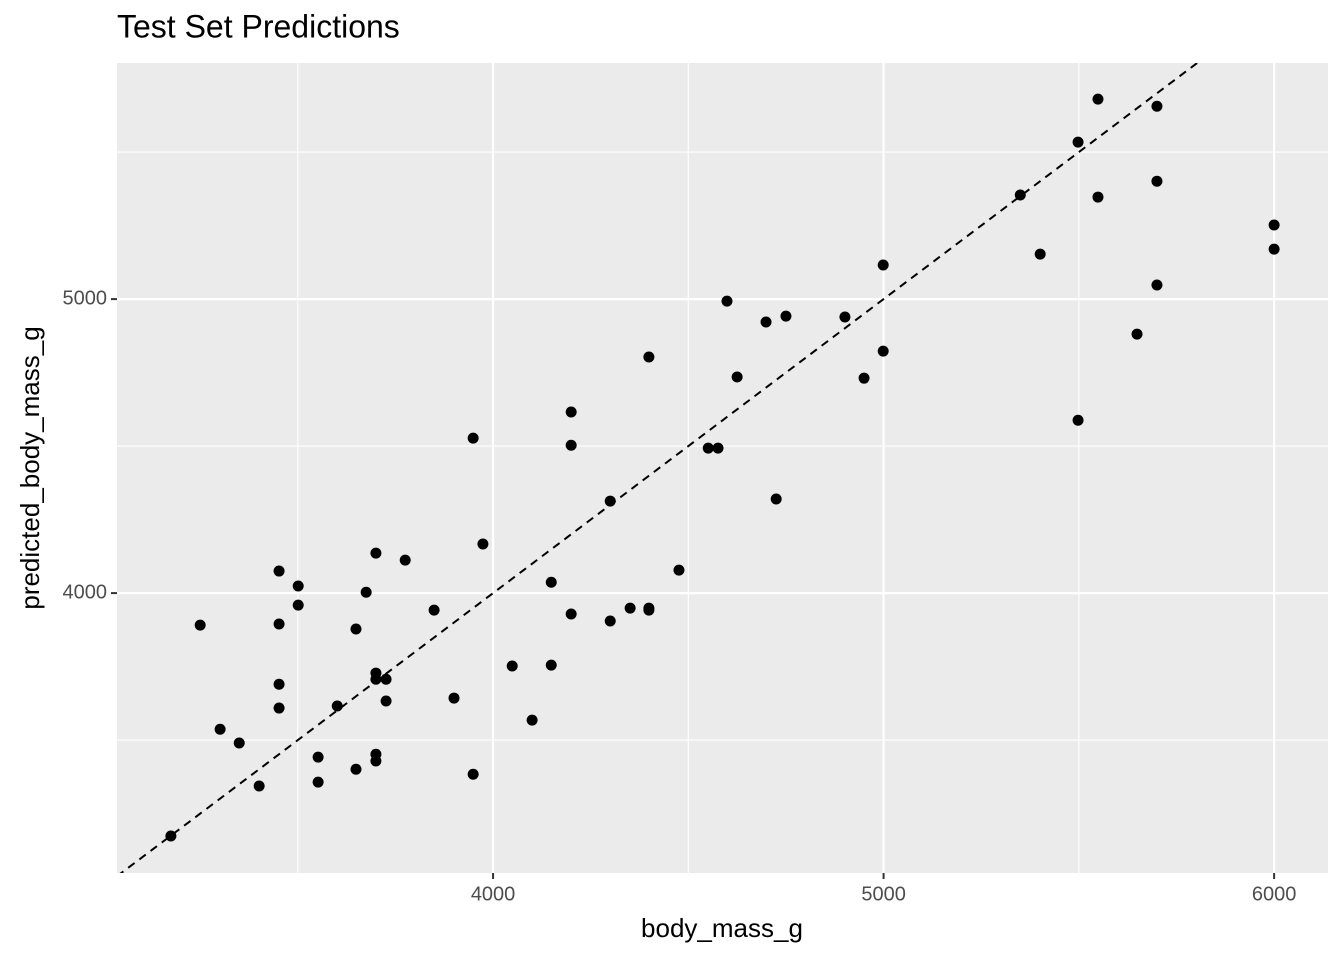  Describe the element at coordinates (85, 592) in the screenshot. I see `y-tick-label: 4000` at that location.